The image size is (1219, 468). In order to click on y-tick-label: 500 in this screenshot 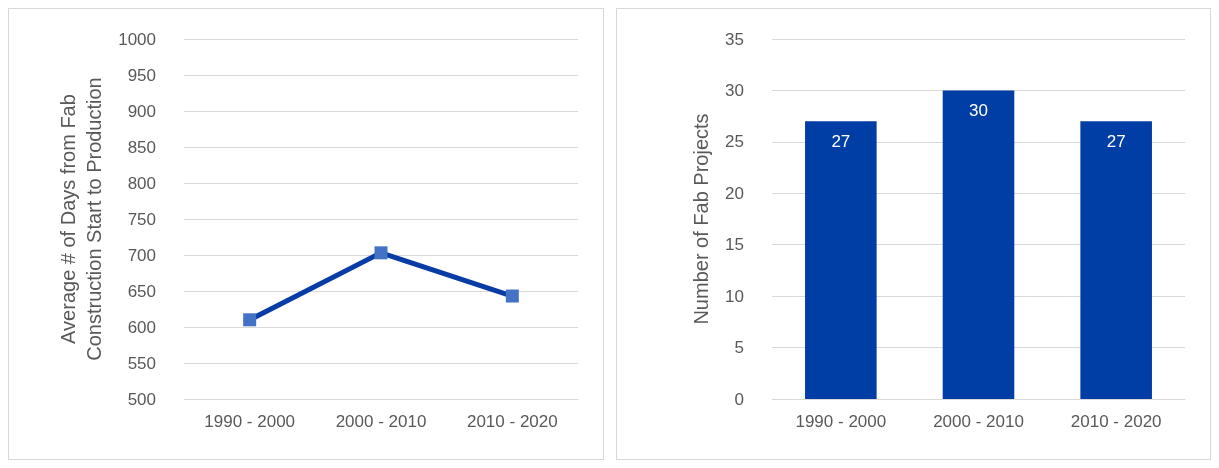, I will do `click(141, 399)`.